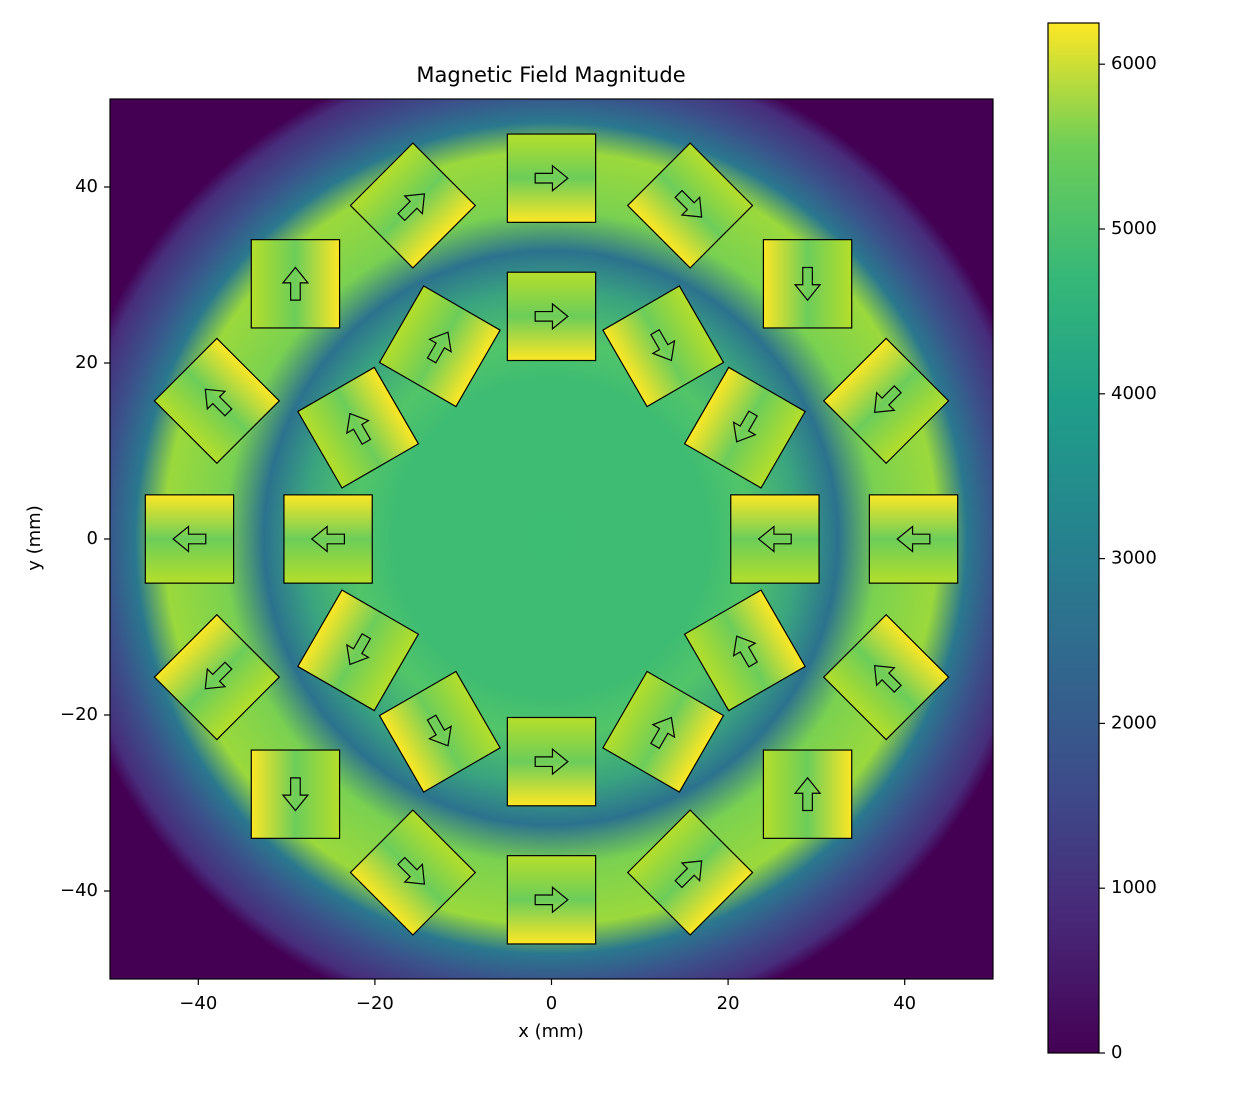 The height and width of the screenshot is (1101, 1235). I want to click on x-axis-label: x (mm), so click(551, 1031).